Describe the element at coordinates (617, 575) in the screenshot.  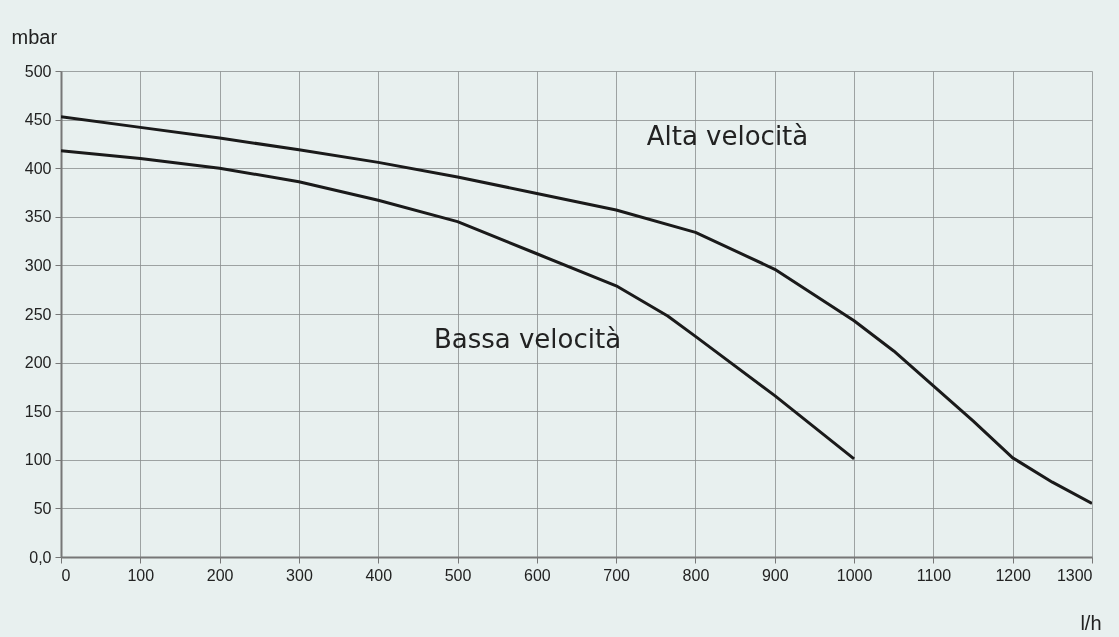
I see `x-tick-label: 700` at that location.